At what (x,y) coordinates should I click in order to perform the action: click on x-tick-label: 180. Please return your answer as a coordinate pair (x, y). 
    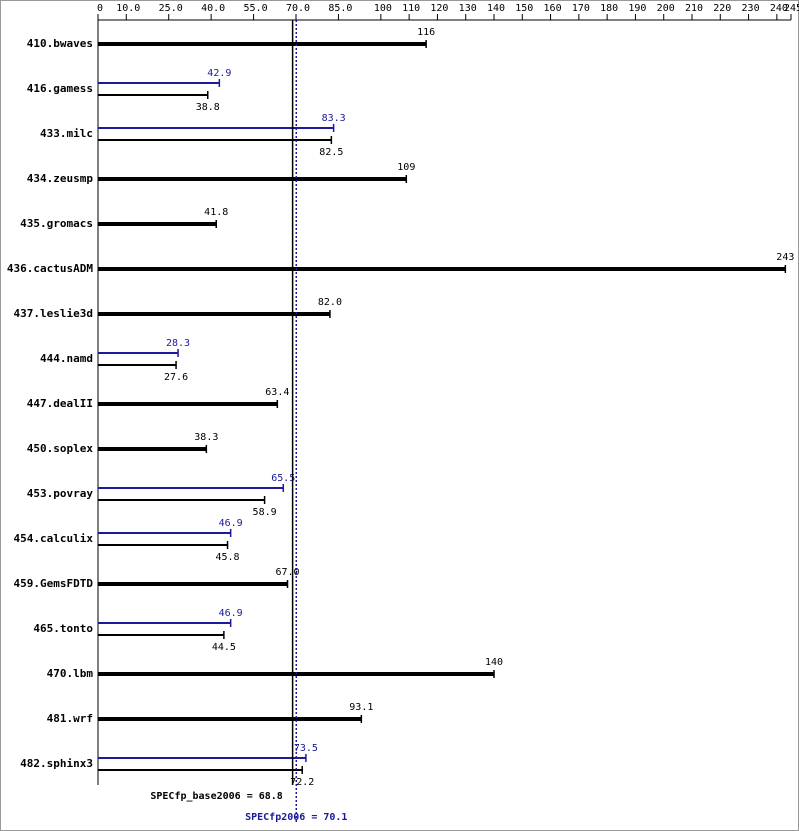
    Looking at the image, I should click on (609, 8).